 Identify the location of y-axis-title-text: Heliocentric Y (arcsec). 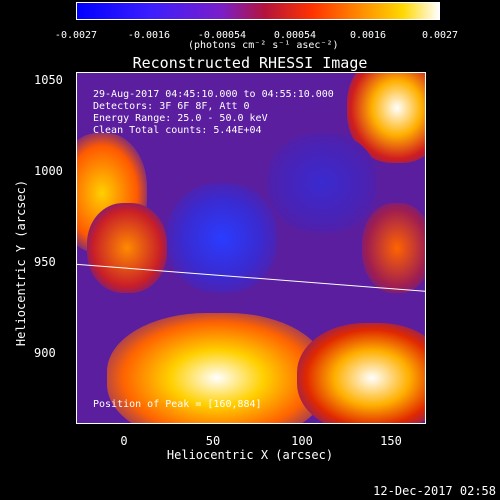
(21, 263).